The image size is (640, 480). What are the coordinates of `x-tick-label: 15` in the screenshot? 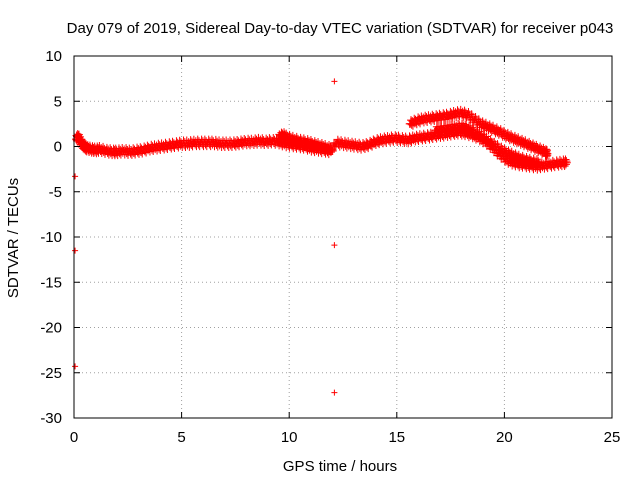 It's located at (396, 437).